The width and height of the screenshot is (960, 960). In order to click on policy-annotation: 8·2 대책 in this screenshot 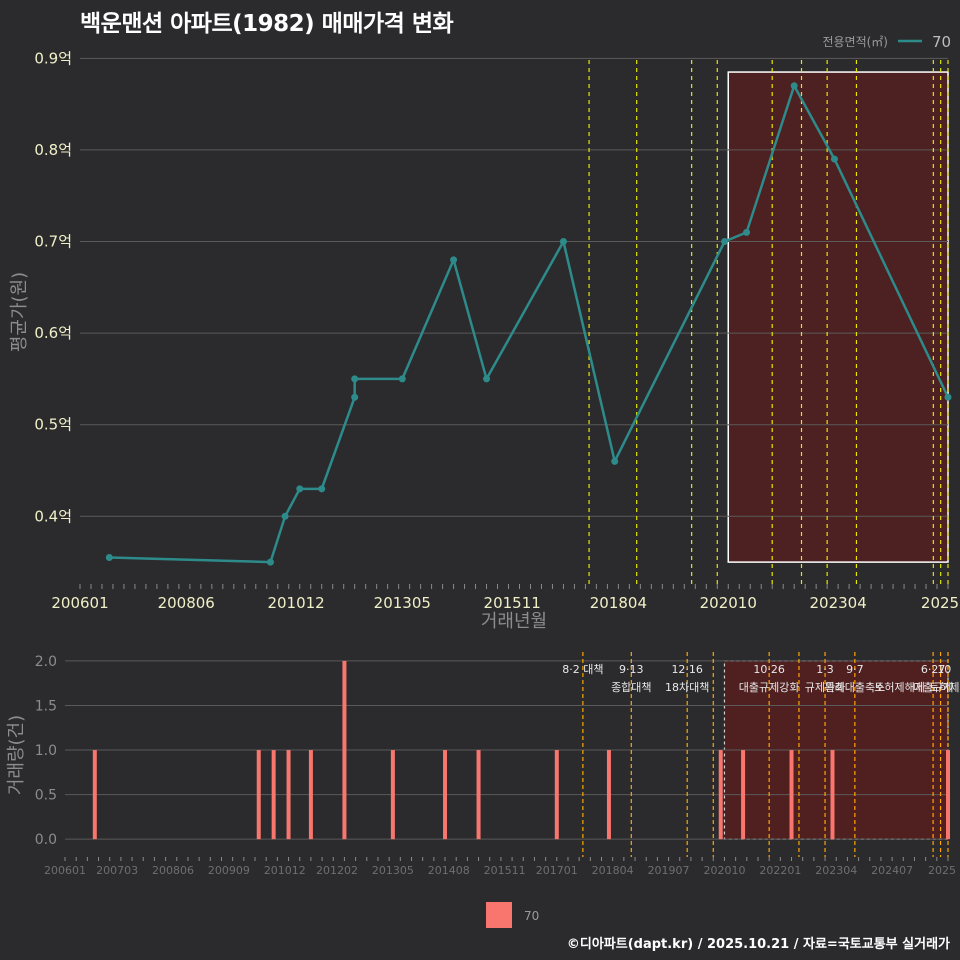, I will do `click(582, 669)`.